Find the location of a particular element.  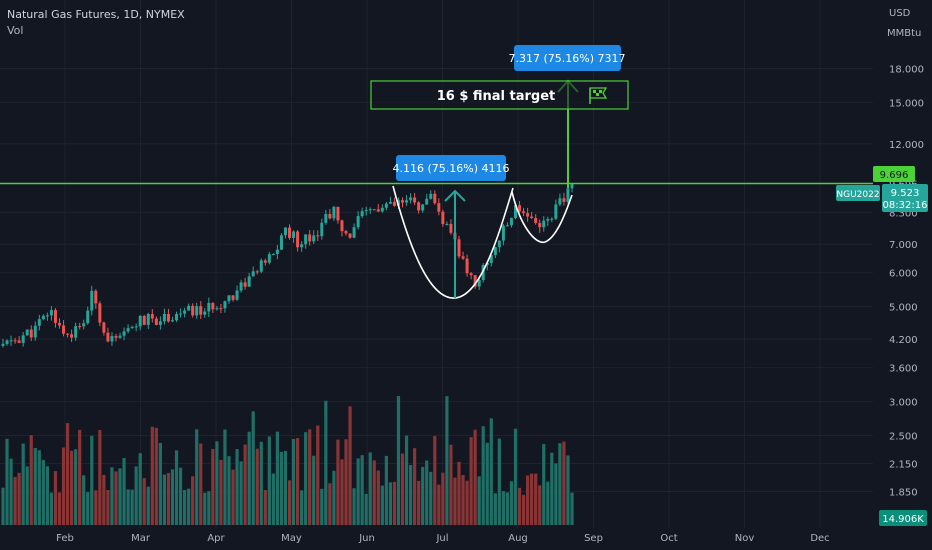

final-target-box: 16 $ final target is located at coordinates (499, 95).